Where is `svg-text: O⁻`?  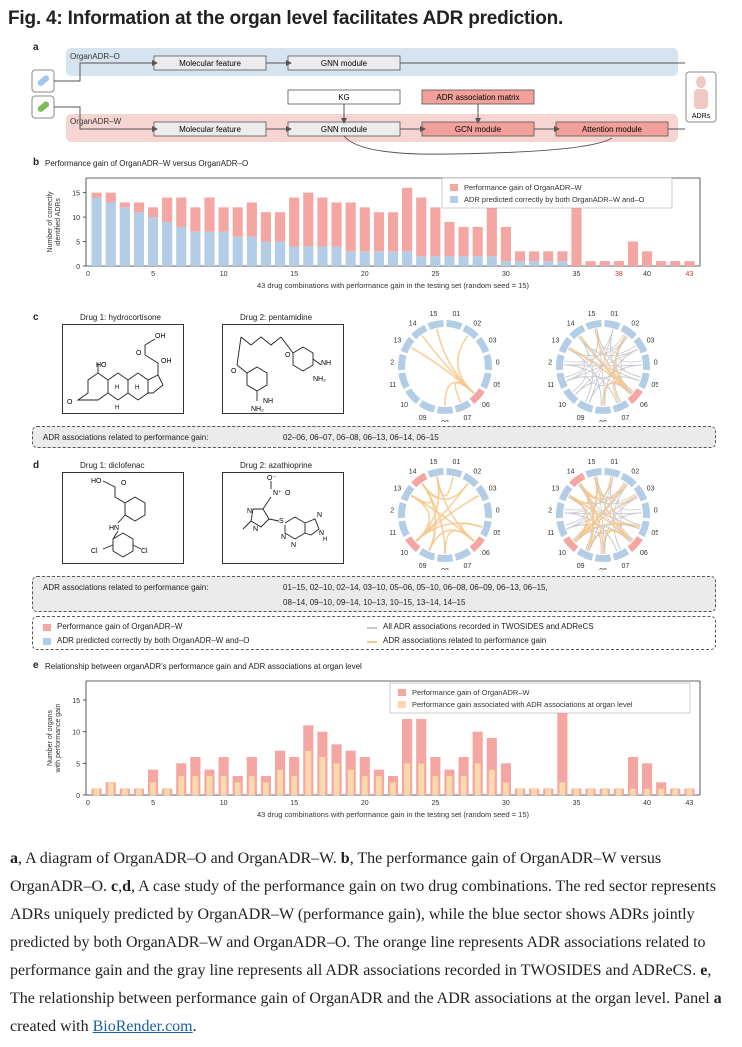
svg-text: O⁻ is located at coordinates (271, 478).